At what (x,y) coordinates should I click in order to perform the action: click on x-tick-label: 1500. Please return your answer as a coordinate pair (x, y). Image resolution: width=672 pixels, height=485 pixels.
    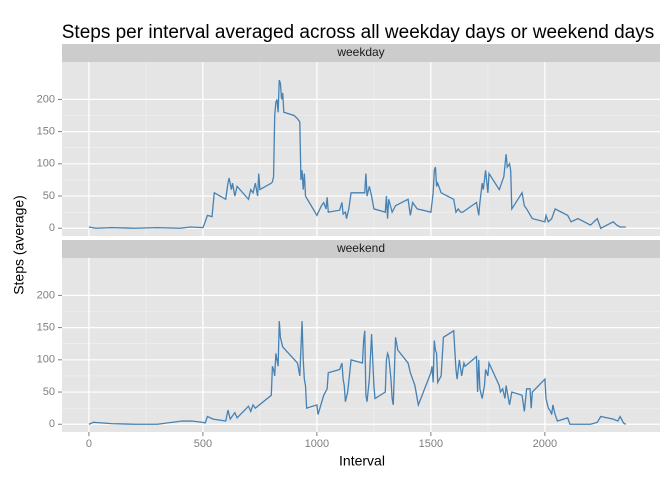
    Looking at the image, I should click on (431, 444).